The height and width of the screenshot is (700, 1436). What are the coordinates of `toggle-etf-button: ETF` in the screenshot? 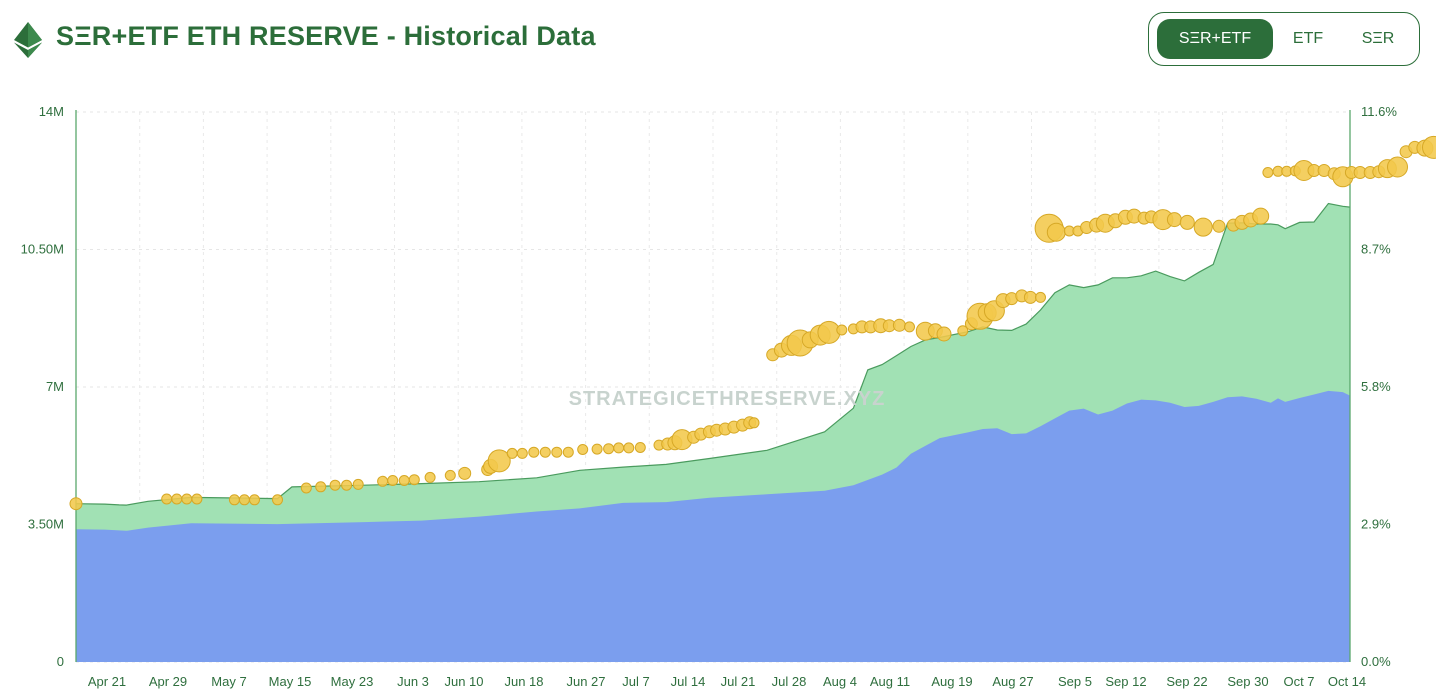 It's located at (1308, 38).